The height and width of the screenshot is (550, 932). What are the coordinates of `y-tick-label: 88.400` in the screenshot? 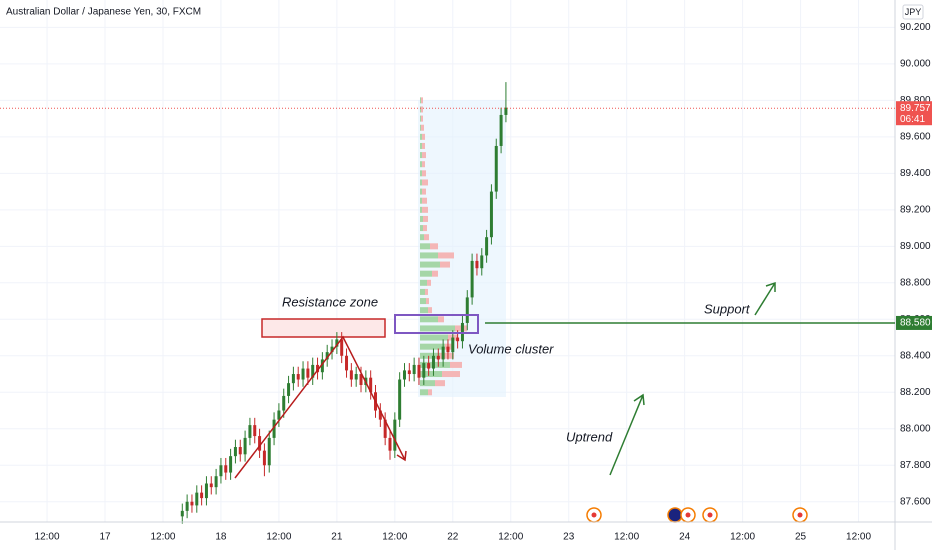 It's located at (915, 355).